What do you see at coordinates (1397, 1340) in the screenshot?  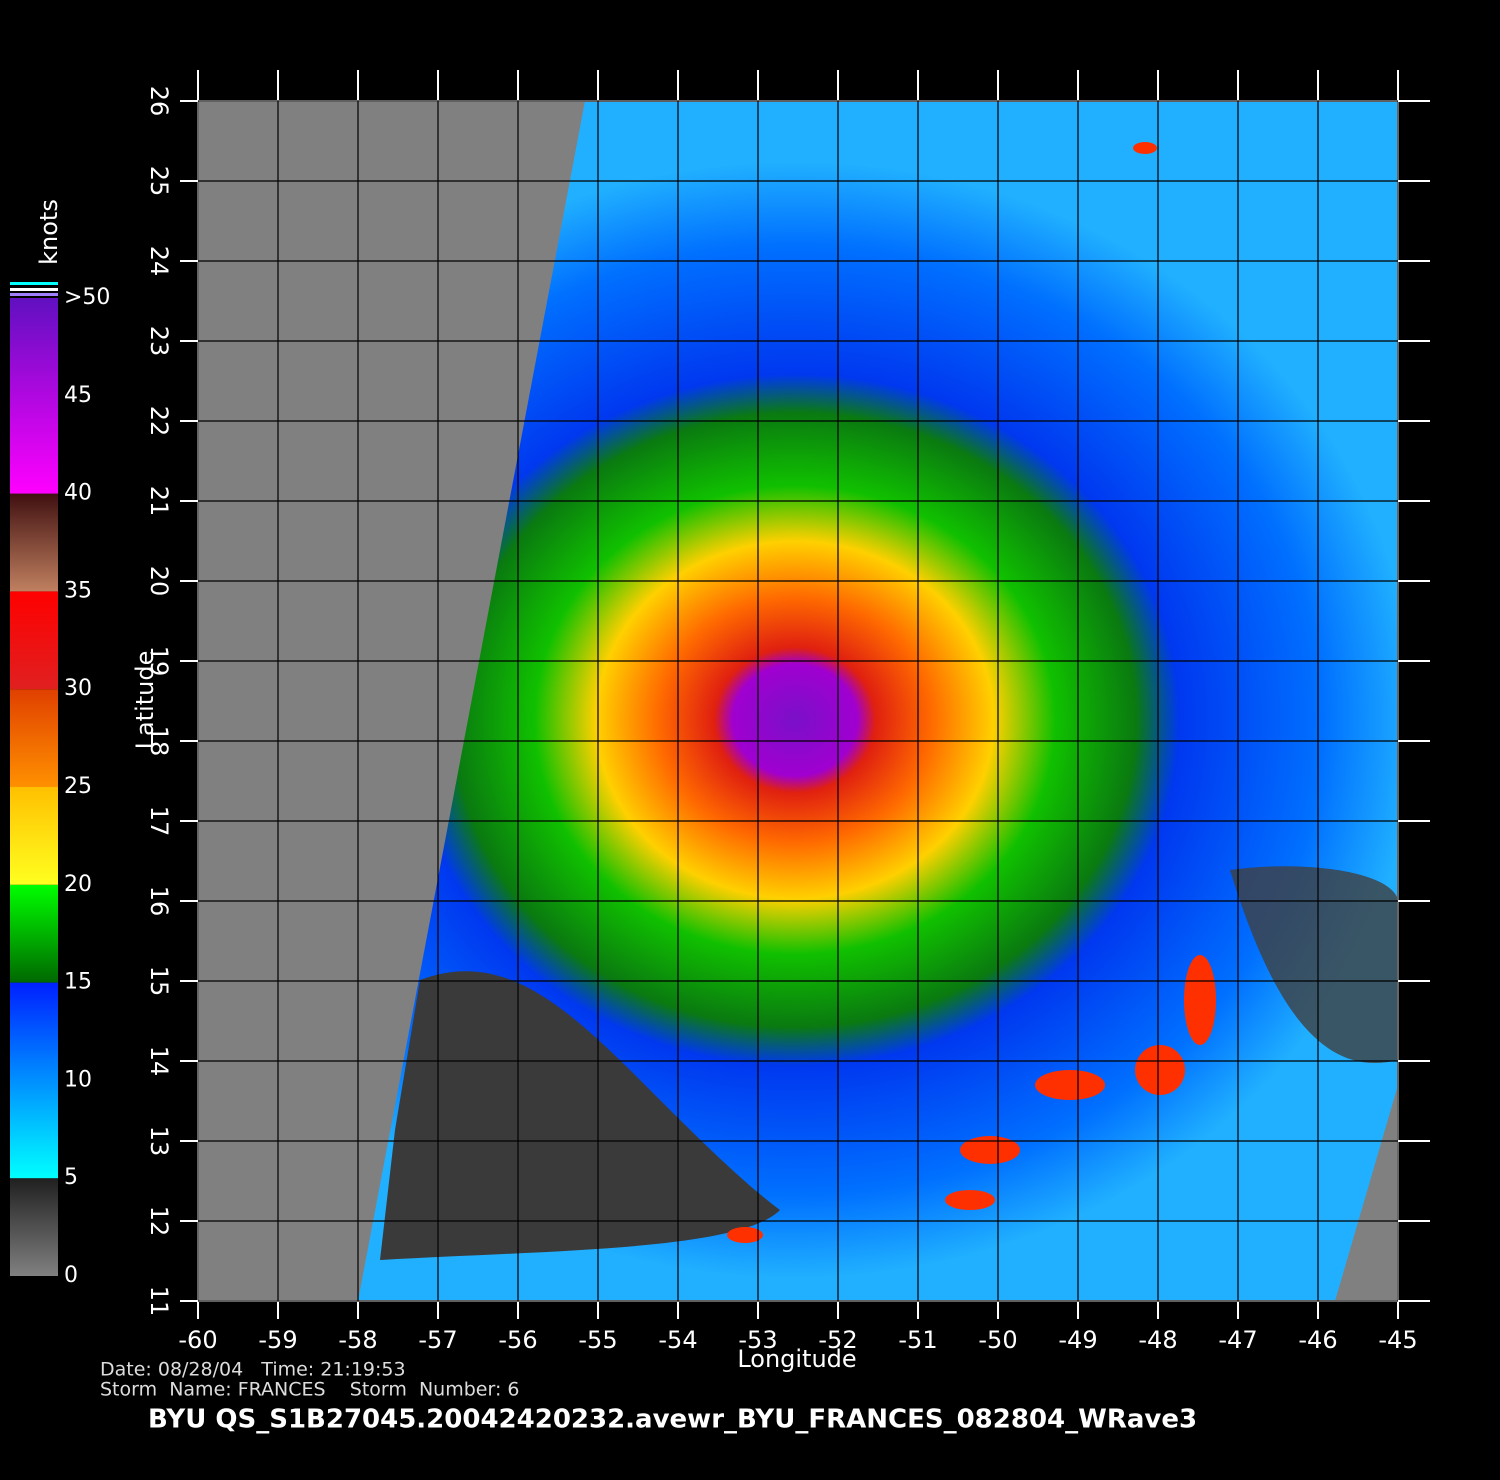 I see `x-tick-label: -45` at bounding box center [1397, 1340].